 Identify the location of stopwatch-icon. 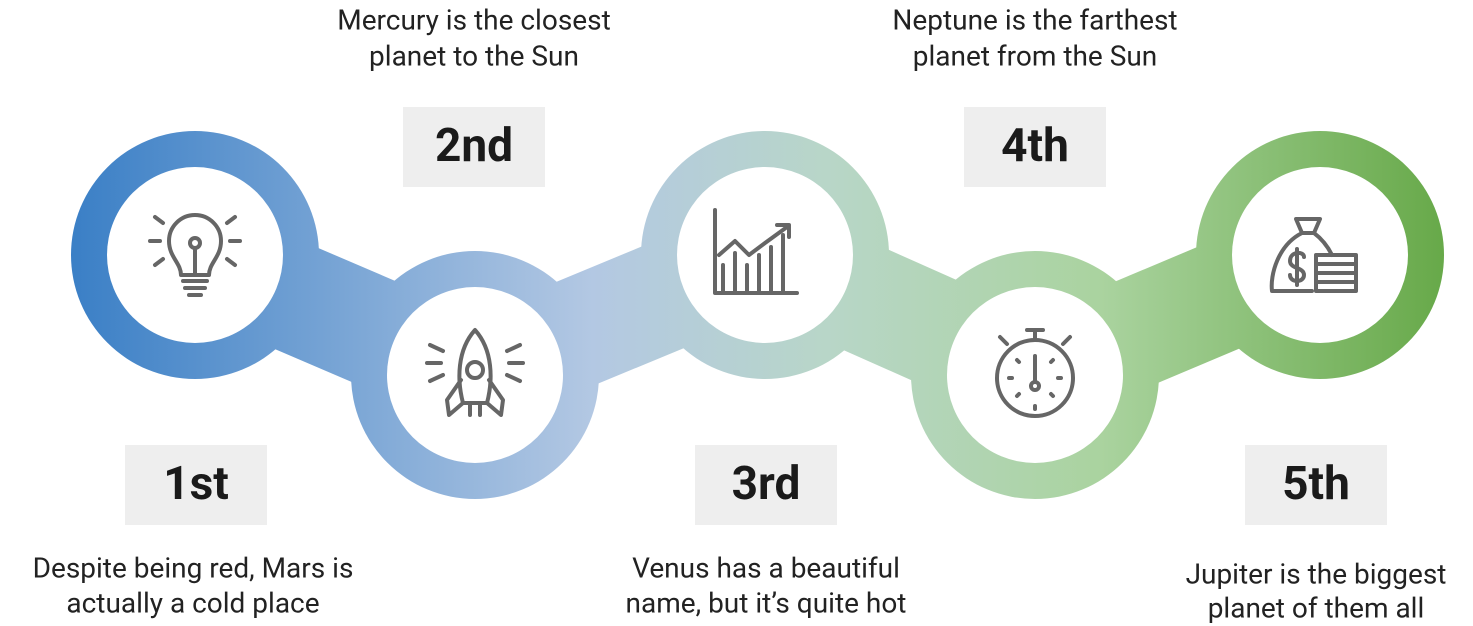
(1035, 373).